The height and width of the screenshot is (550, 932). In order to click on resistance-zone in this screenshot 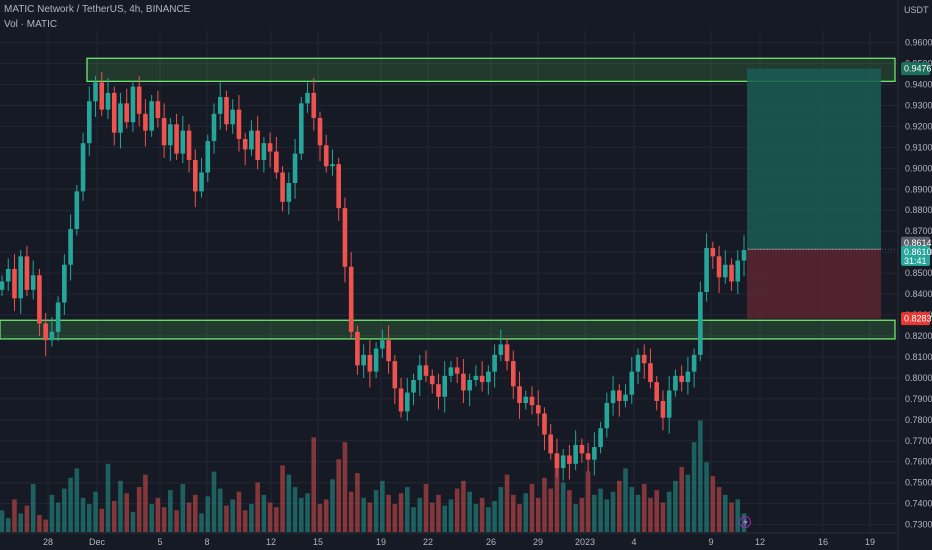, I will do `click(491, 69)`.